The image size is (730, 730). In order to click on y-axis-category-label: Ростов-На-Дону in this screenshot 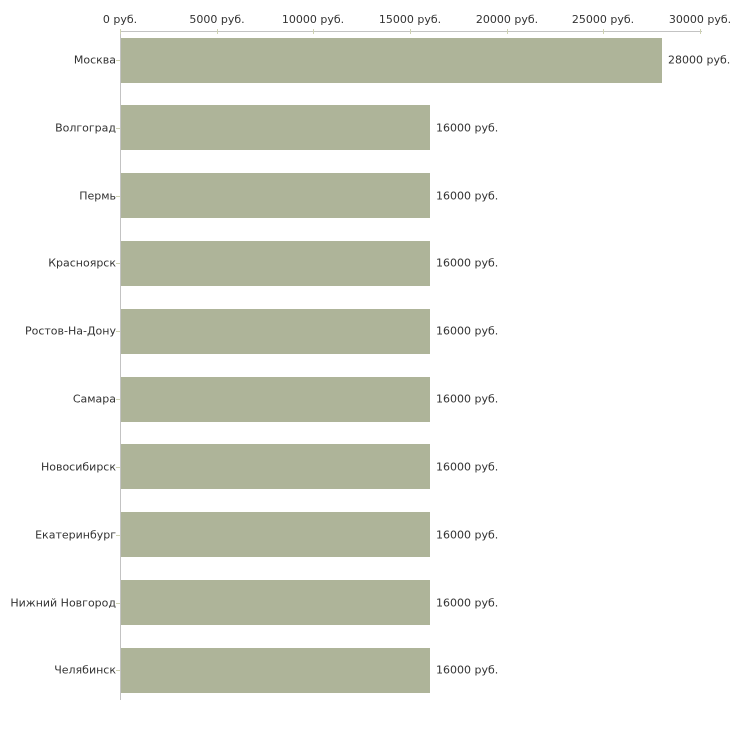, I will do `click(70, 331)`.